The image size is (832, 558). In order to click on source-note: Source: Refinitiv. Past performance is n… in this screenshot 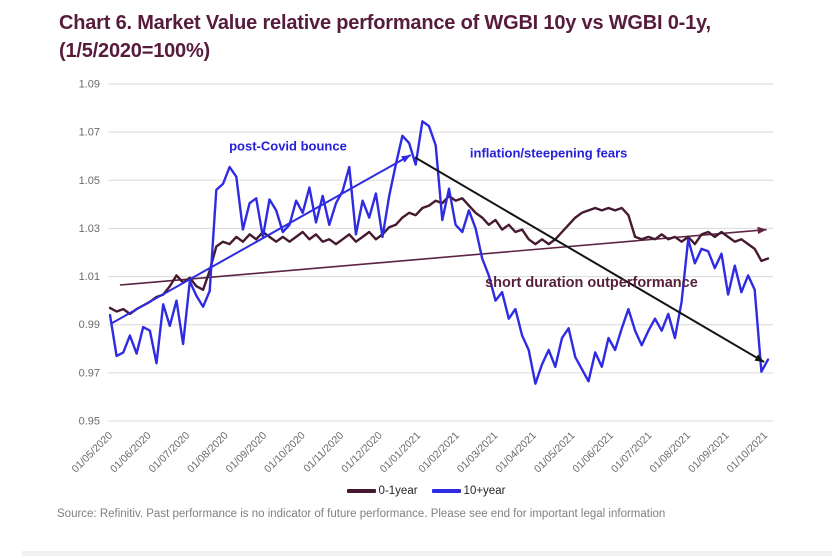, I will do `click(361, 514)`.